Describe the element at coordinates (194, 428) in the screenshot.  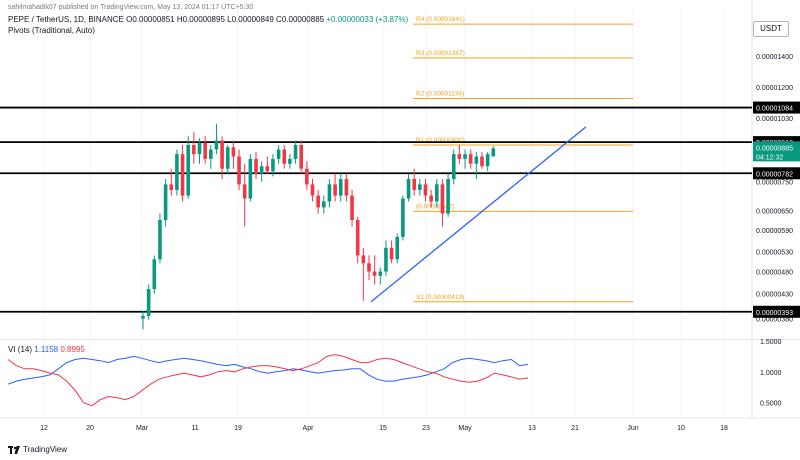
I see `time-tick-3: 11` at that location.